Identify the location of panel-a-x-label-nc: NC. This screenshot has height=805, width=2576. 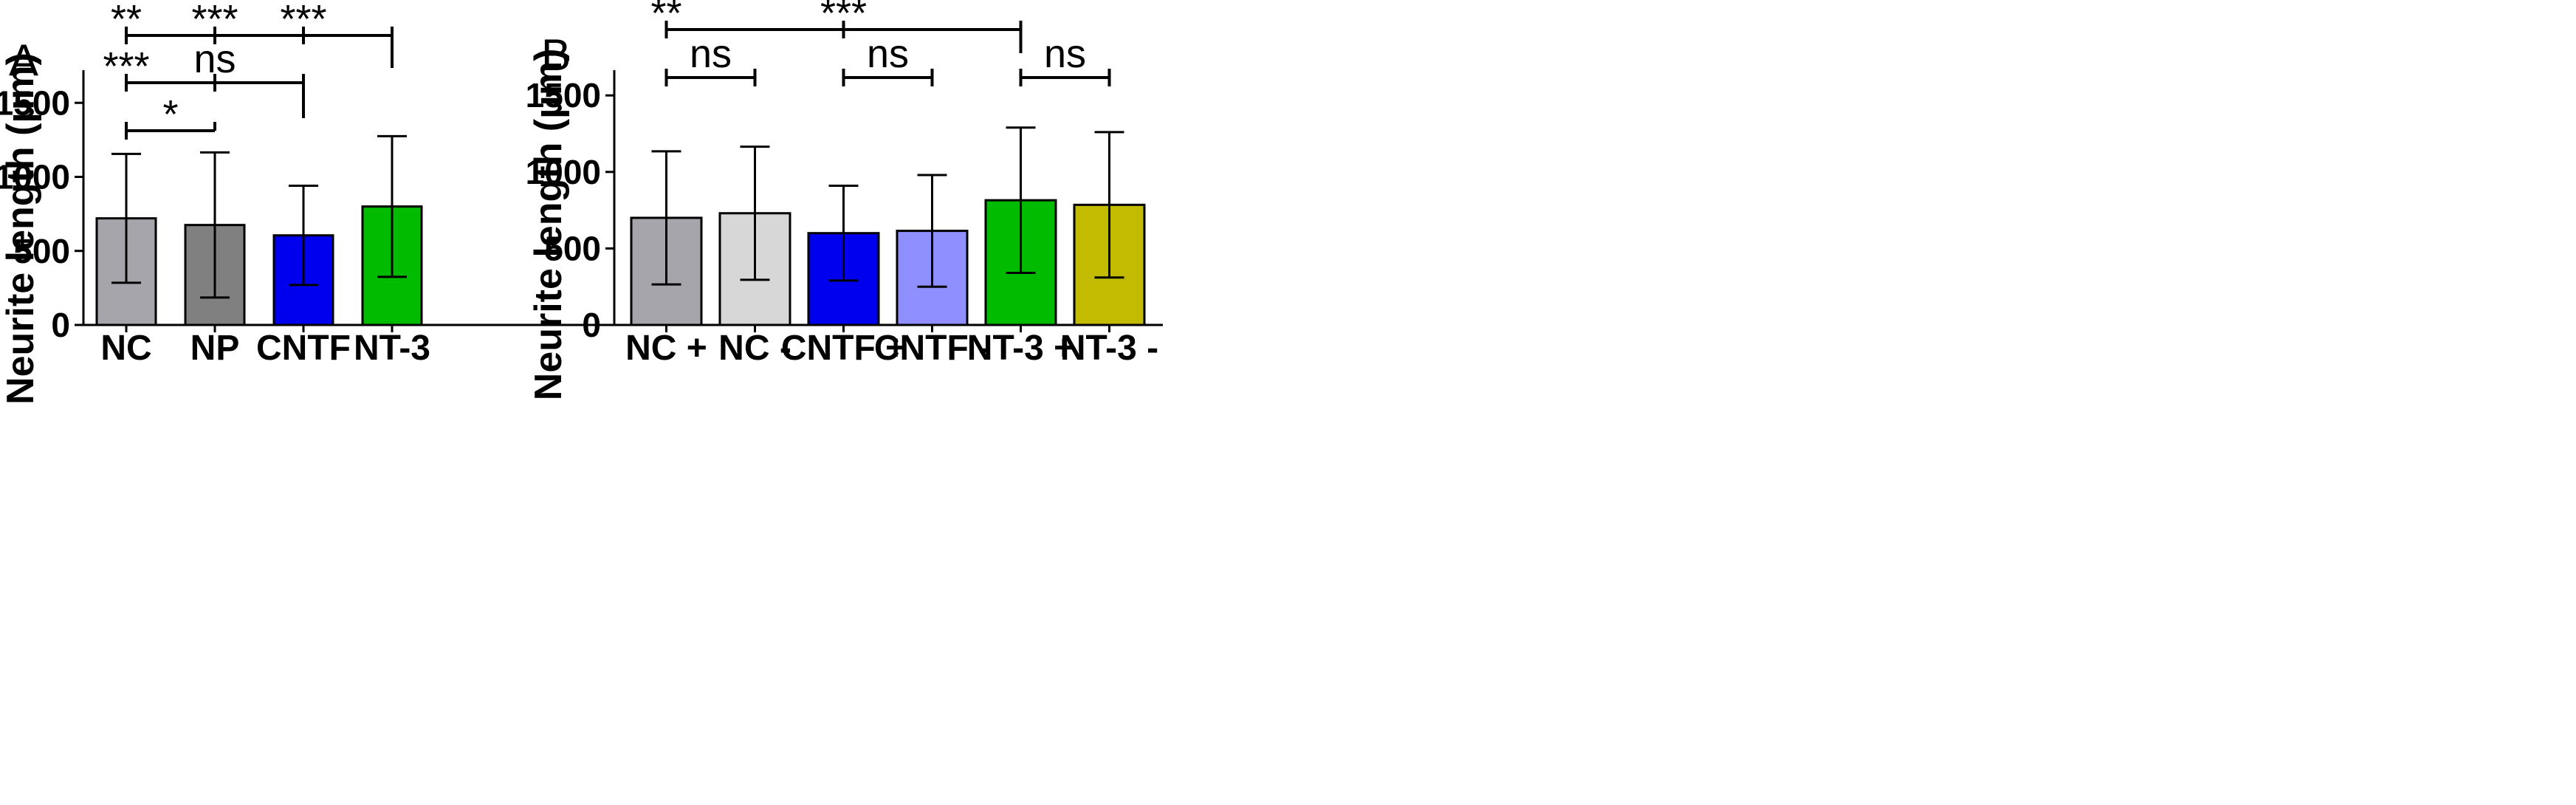
(125, 348).